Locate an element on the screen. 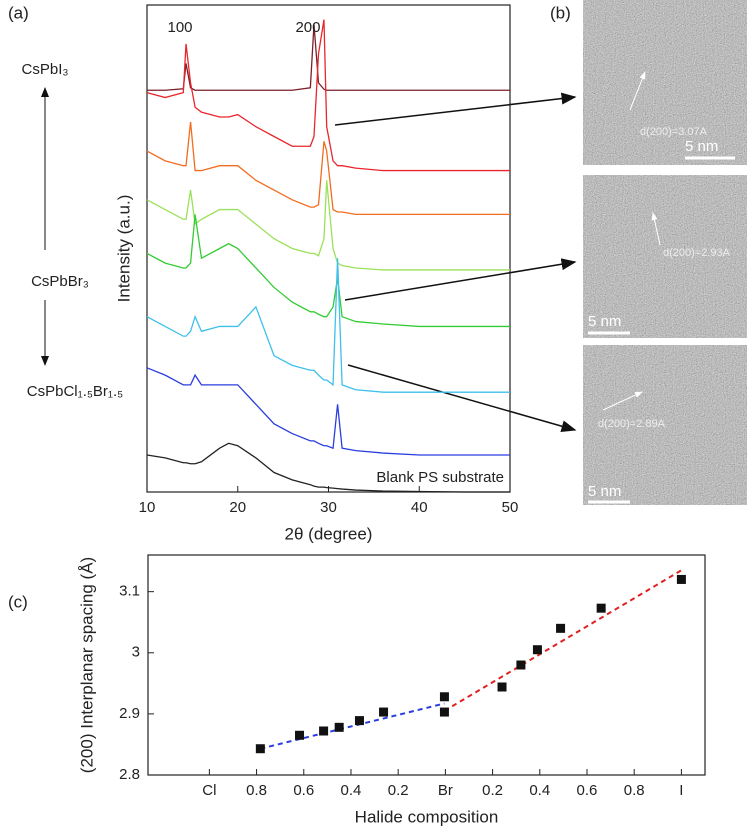 Image resolution: width=747 pixels, height=833 pixels. x-tick-label: 40 is located at coordinates (419, 507).